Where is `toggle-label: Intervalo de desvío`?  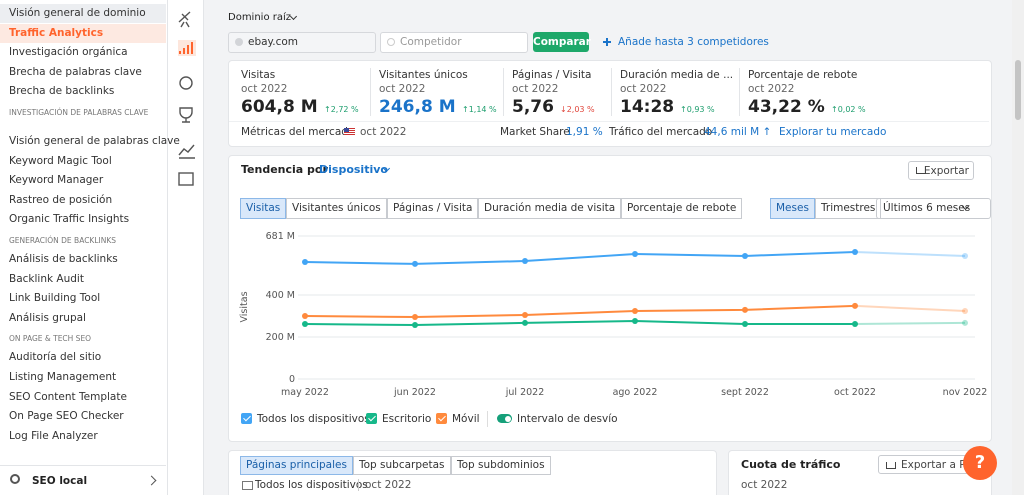
toggle-label: Intervalo de desvío is located at coordinates (567, 419).